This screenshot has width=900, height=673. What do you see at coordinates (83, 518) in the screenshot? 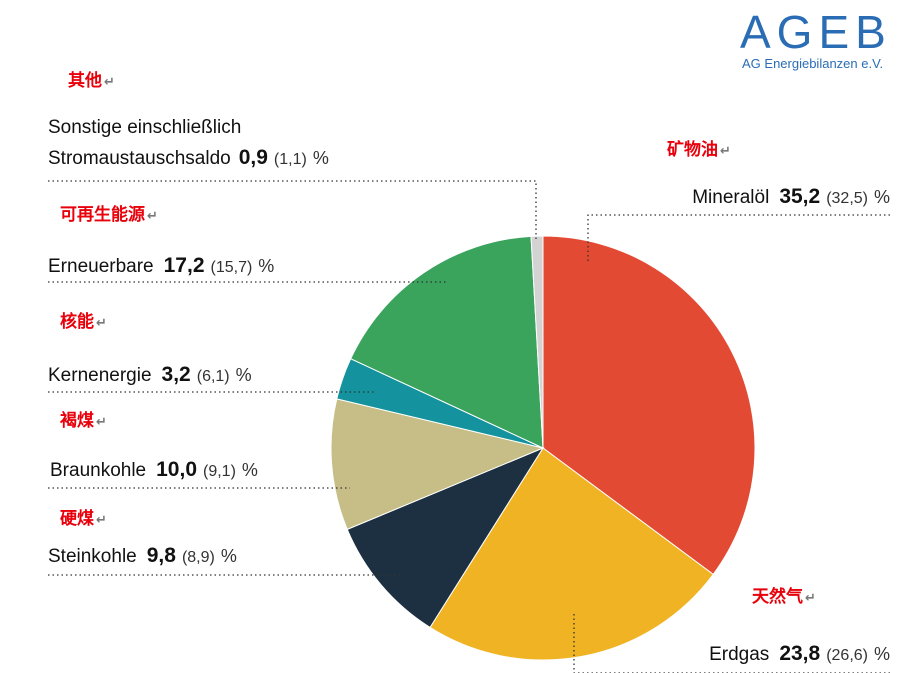
I see `label-cn-steinkohle: 硬煤 ↵` at bounding box center [83, 518].